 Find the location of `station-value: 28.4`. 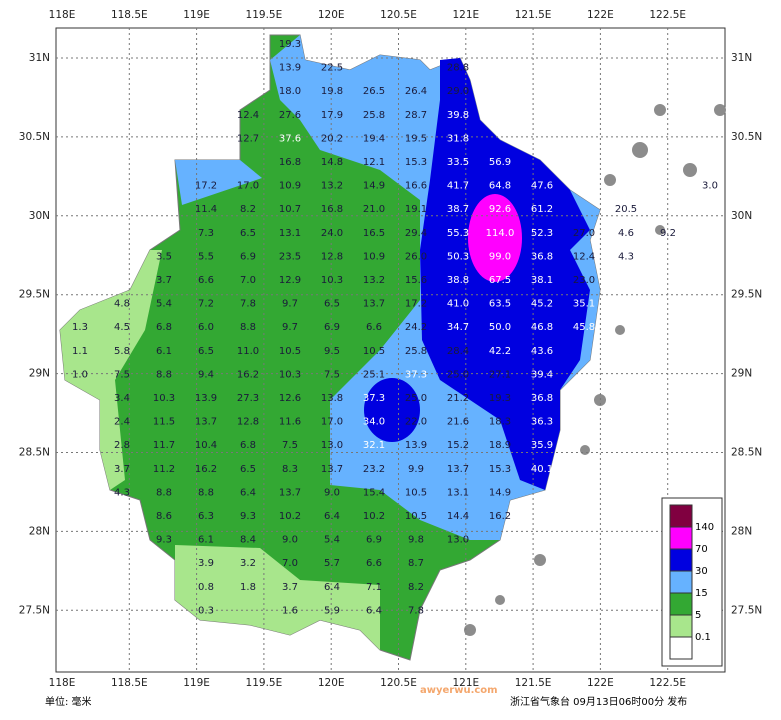

station-value: 28.4 is located at coordinates (458, 351).